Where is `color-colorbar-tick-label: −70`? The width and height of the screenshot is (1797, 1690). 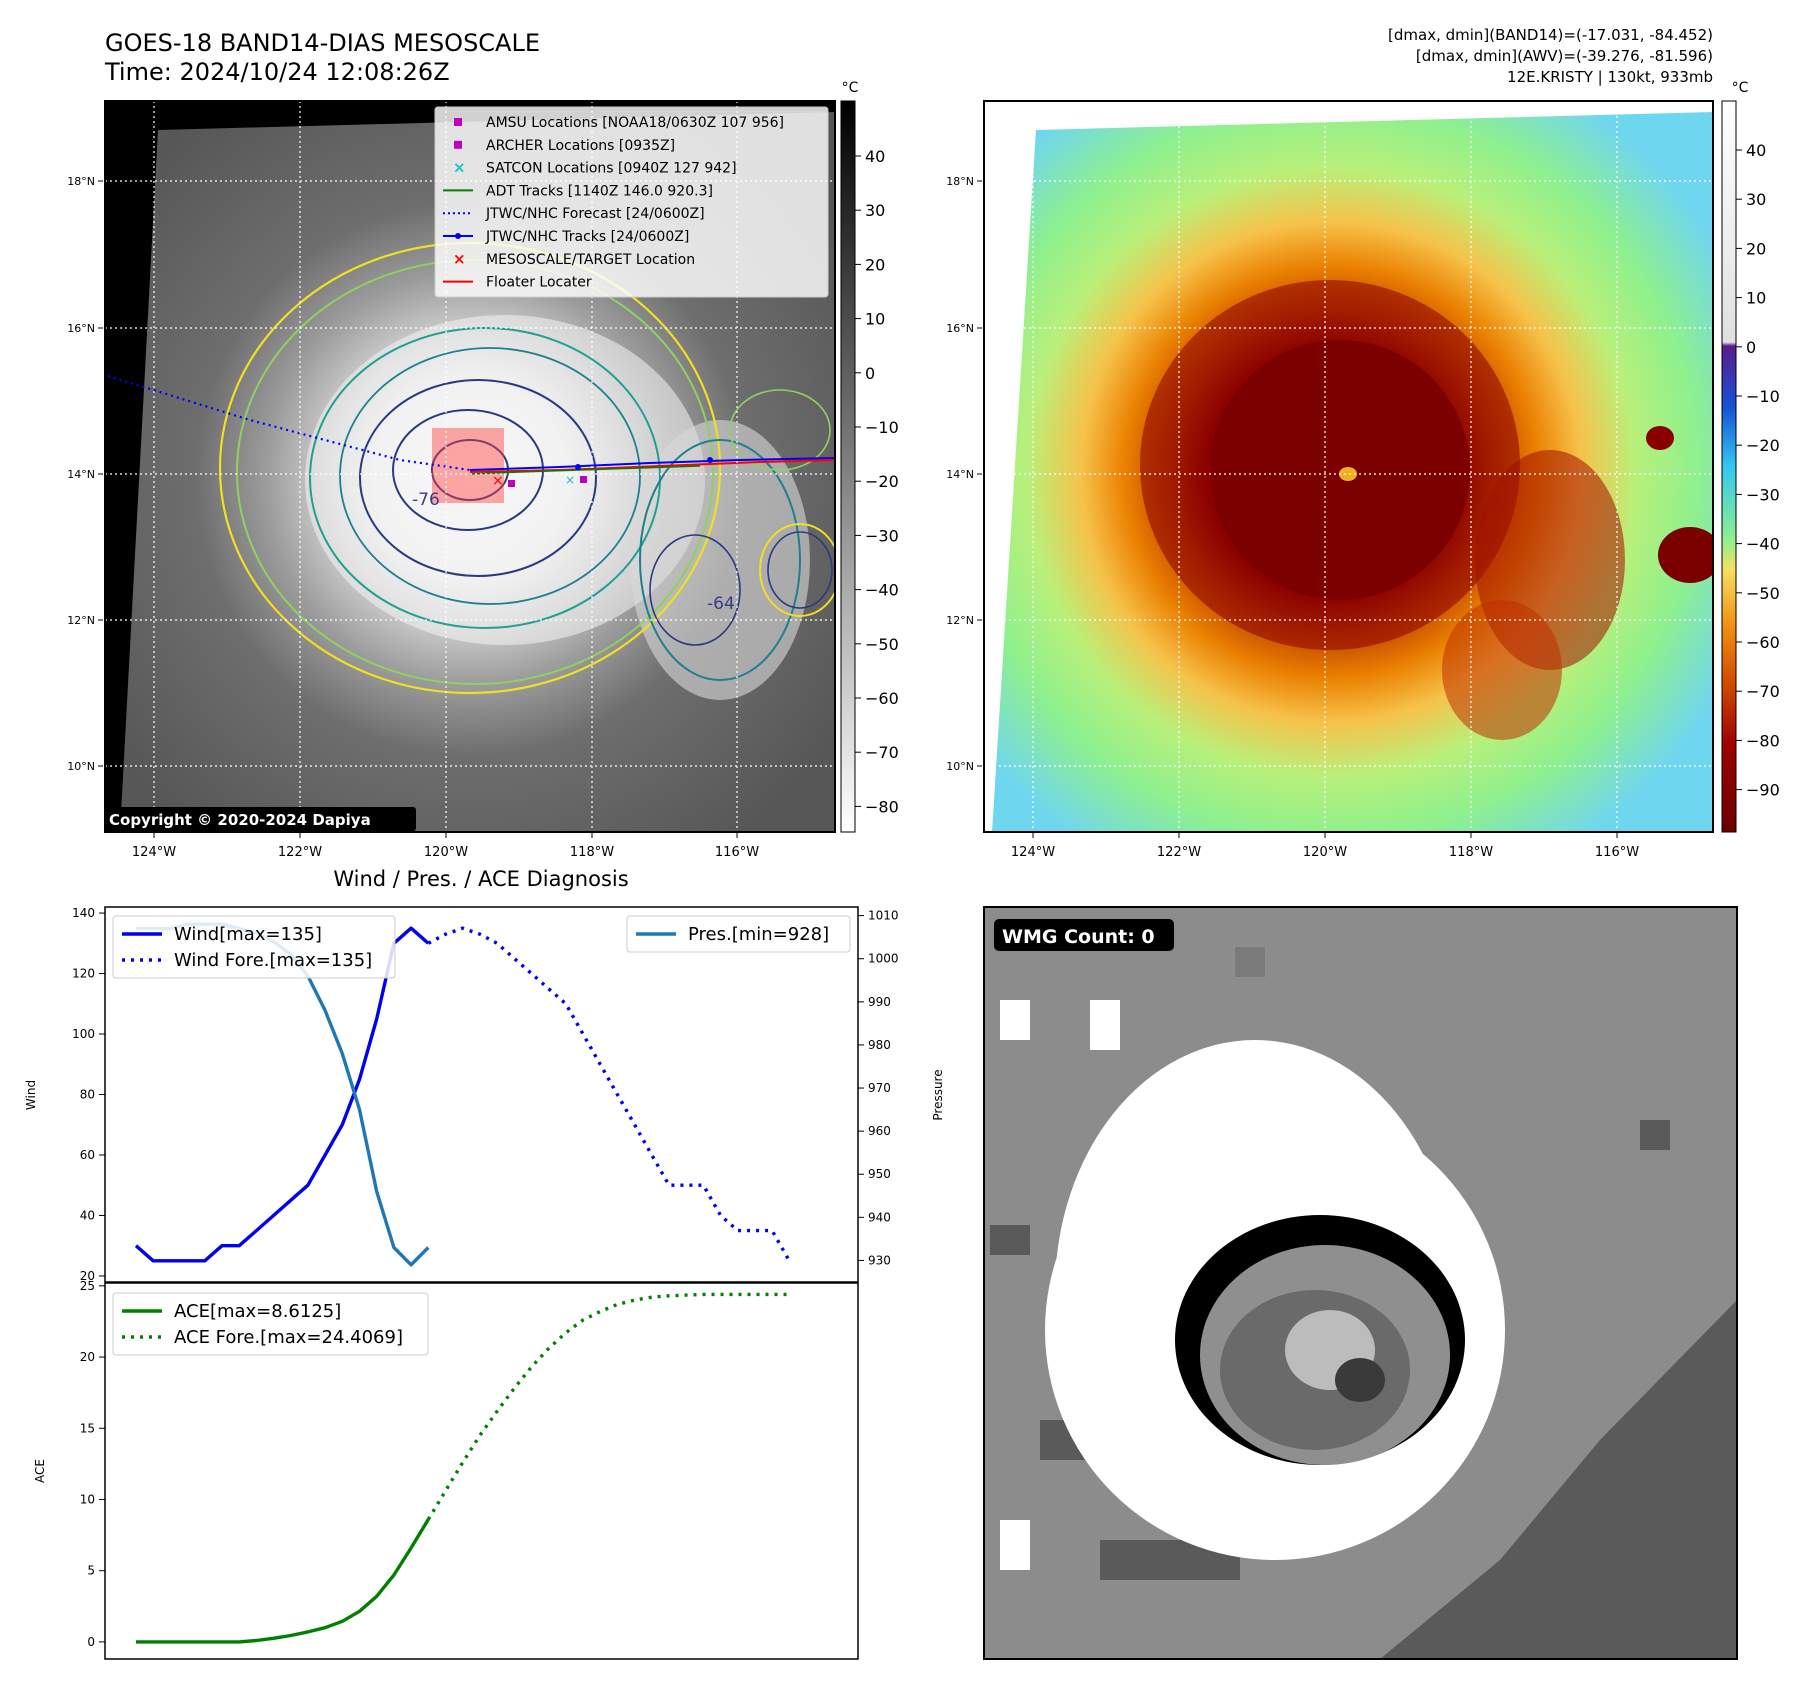 color-colorbar-tick-label: −70 is located at coordinates (1763, 691).